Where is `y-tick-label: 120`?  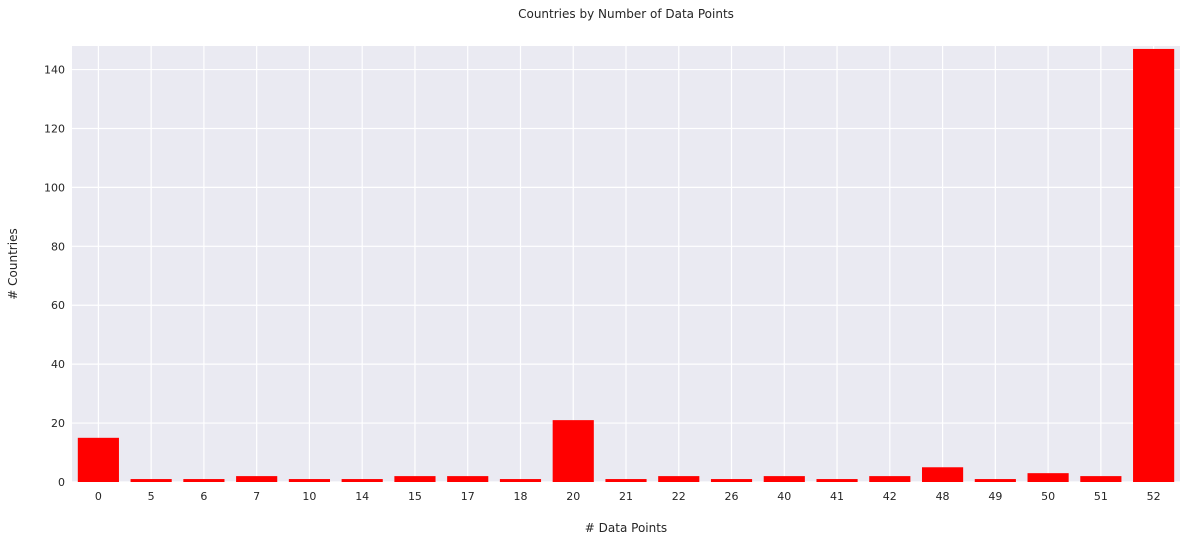 y-tick-label: 120 is located at coordinates (54, 128).